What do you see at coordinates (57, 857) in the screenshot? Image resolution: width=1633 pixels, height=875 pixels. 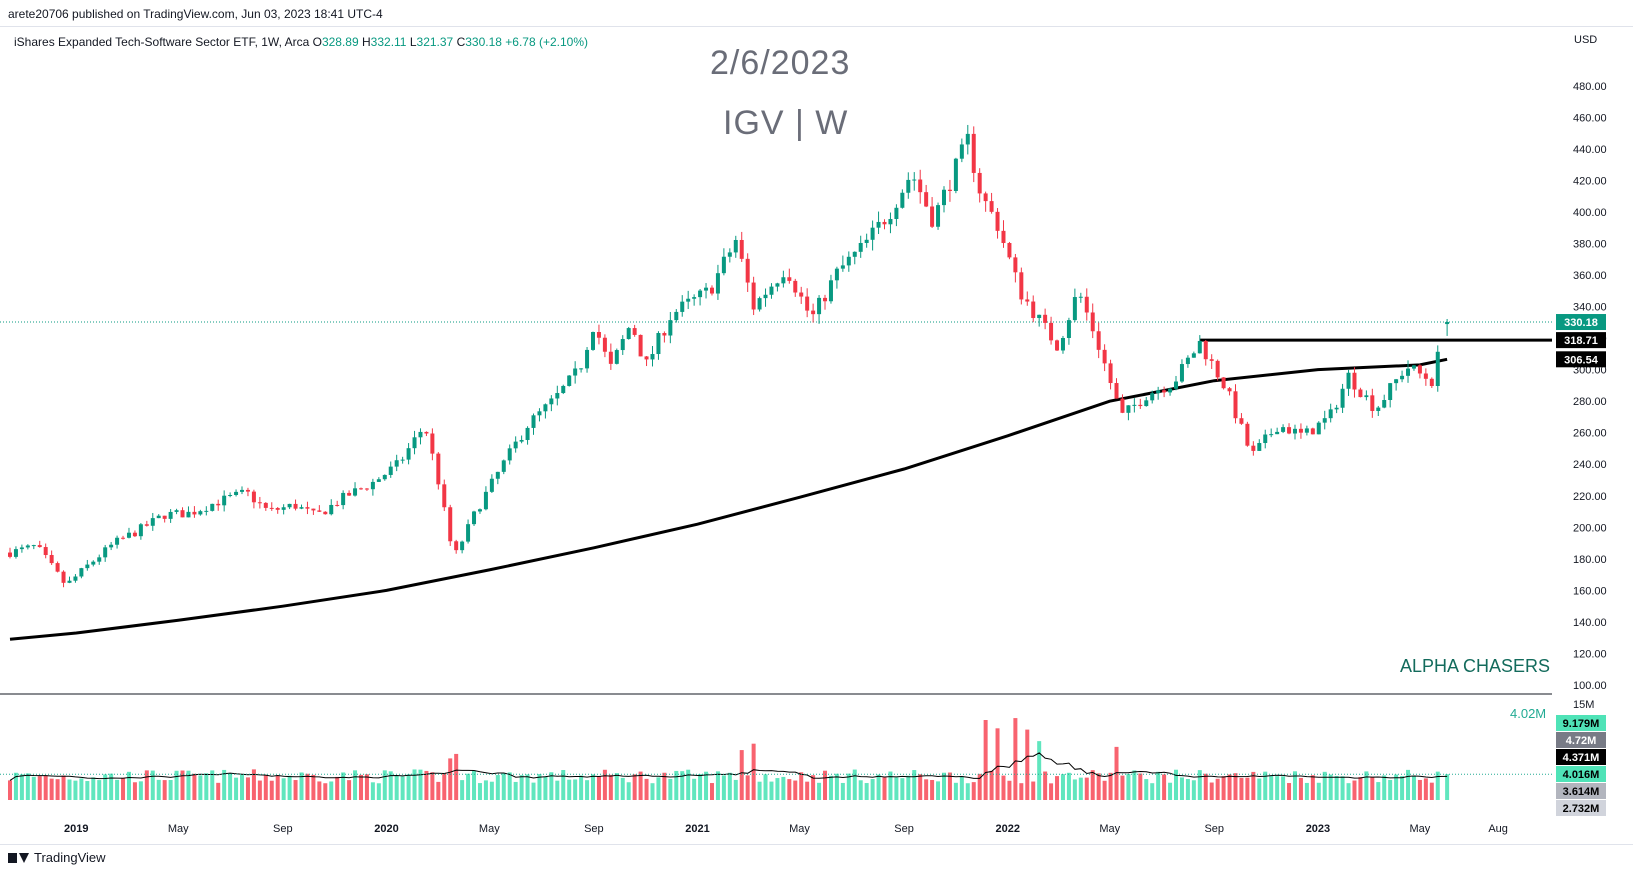 I see `tradingview-logo: TradingView` at bounding box center [57, 857].